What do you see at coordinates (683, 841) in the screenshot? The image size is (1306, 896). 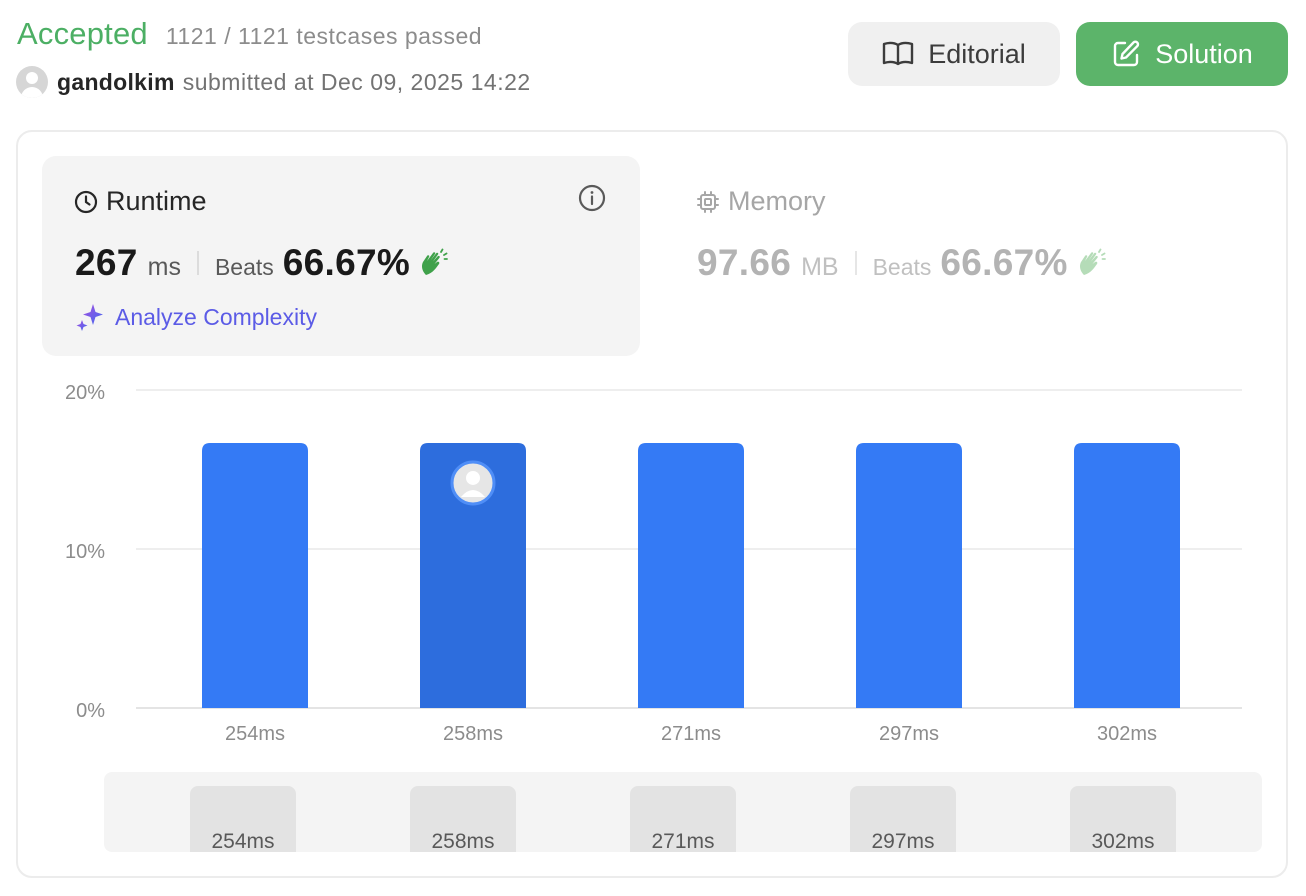 I see `scroller-item-label: 271ms` at bounding box center [683, 841].